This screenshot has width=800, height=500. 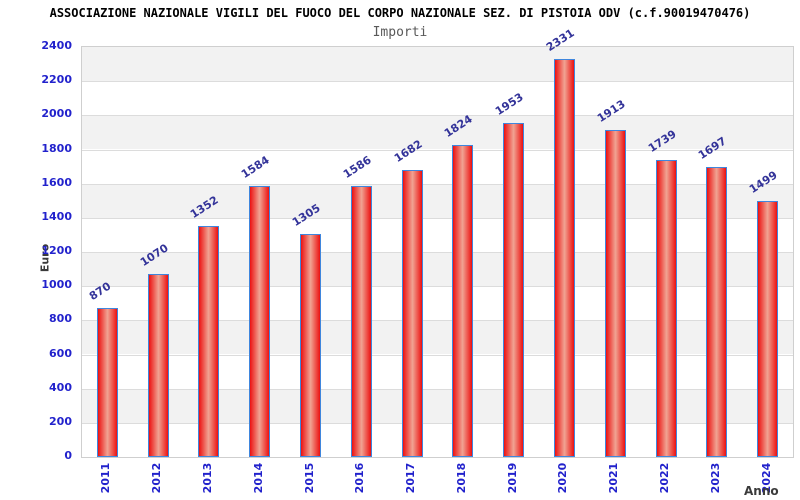 I want to click on x-tick-label: 2022, so click(x=665, y=478).